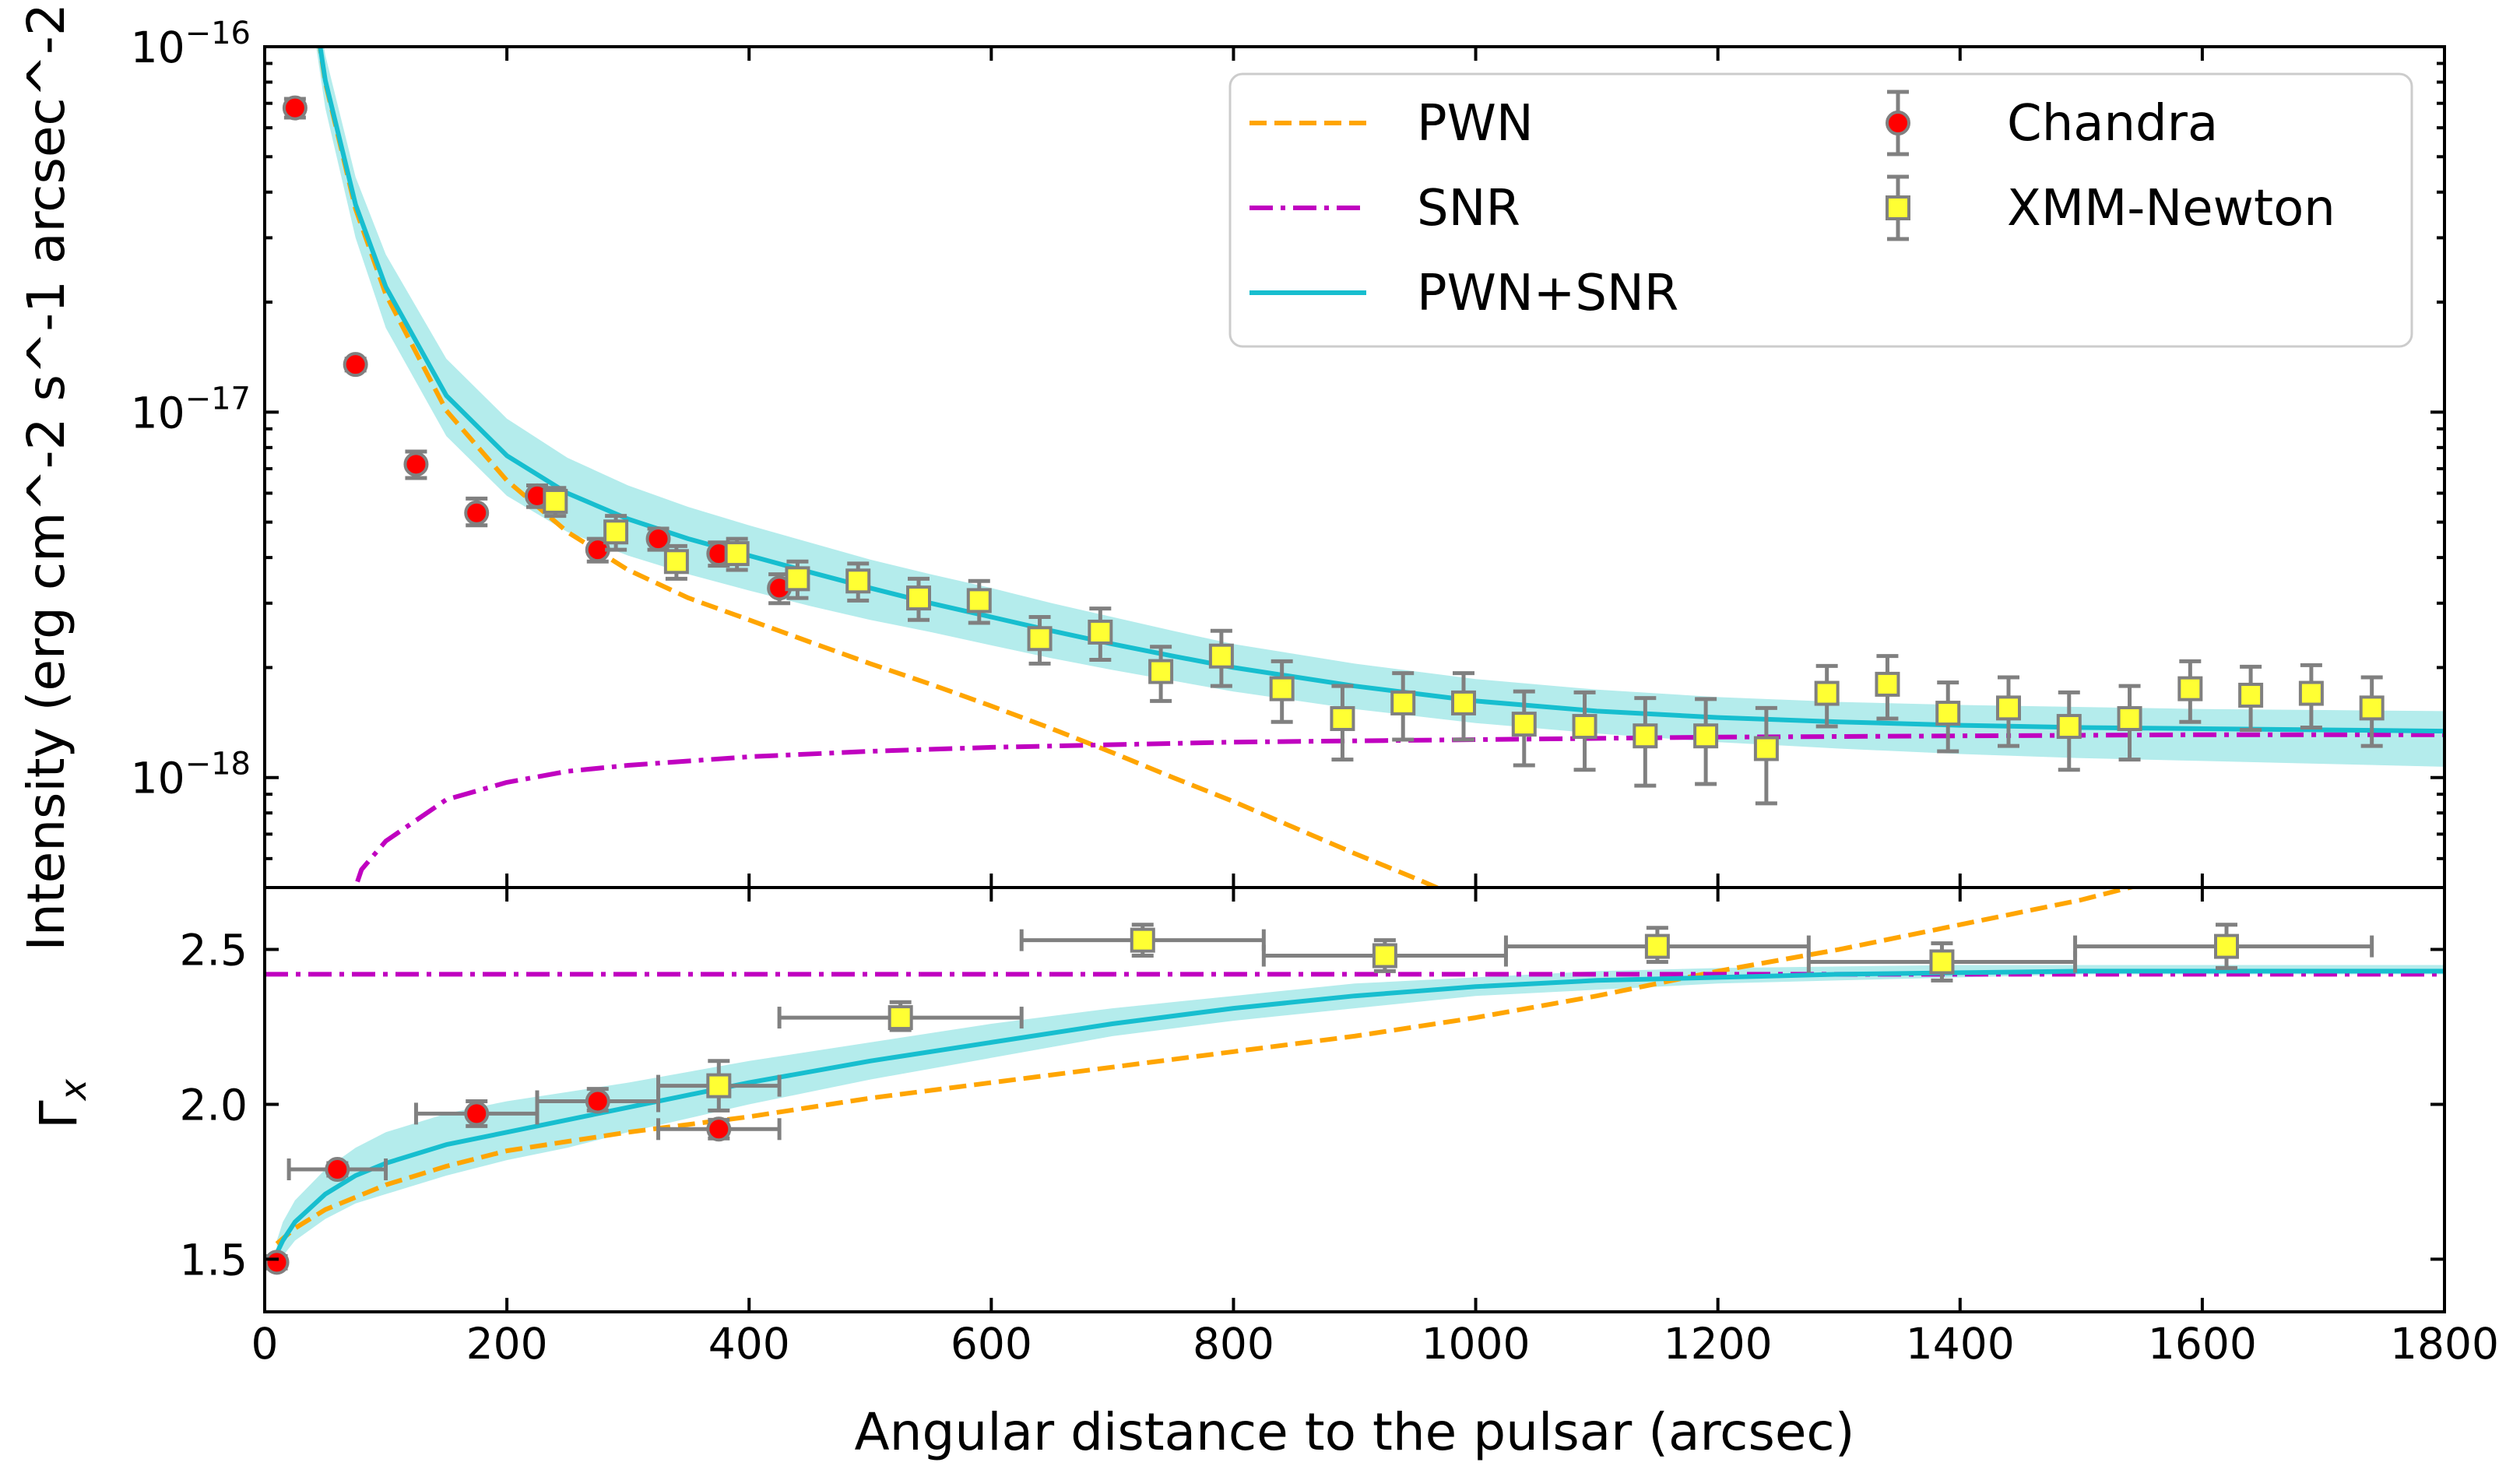  Describe the element at coordinates (1234, 1344) in the screenshot. I see `x-tick-label: 800` at that location.